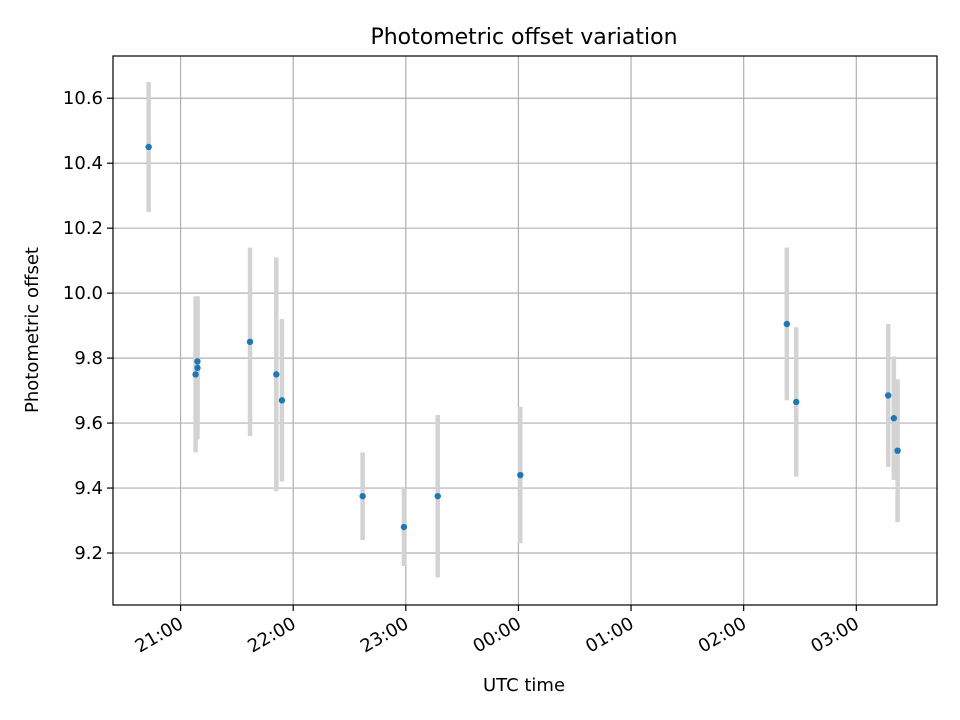  What do you see at coordinates (497, 635) in the screenshot?
I see `x-tick-label: 00:00` at bounding box center [497, 635].